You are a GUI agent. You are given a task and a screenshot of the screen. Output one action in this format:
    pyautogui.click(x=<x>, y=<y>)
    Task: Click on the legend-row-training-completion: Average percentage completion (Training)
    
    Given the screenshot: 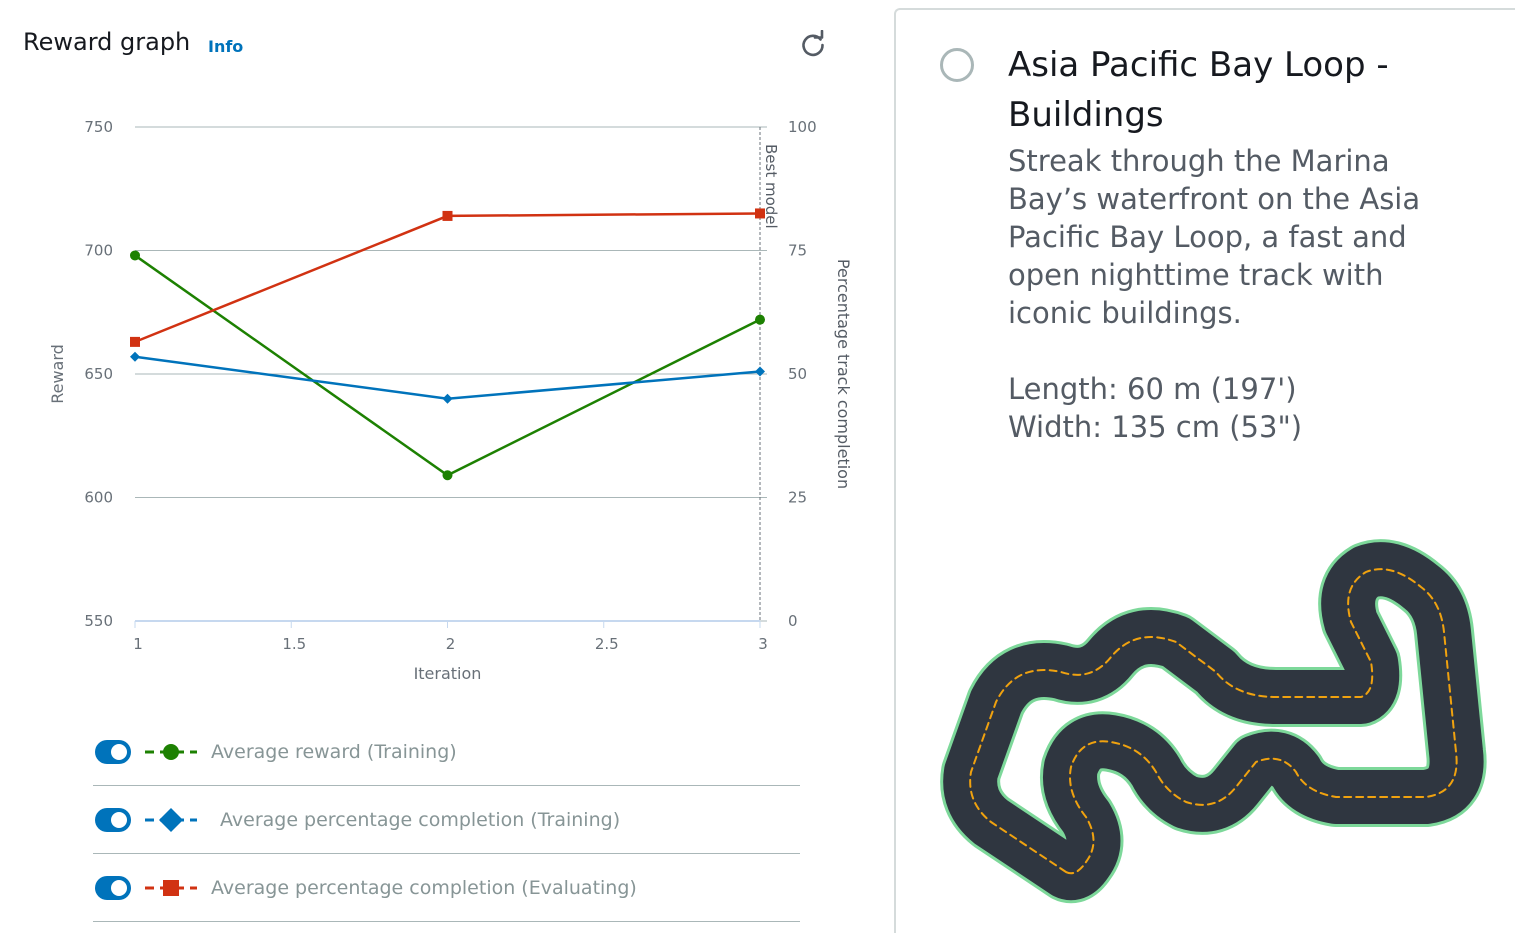 What is the action you would take?
    pyautogui.click(x=446, y=820)
    